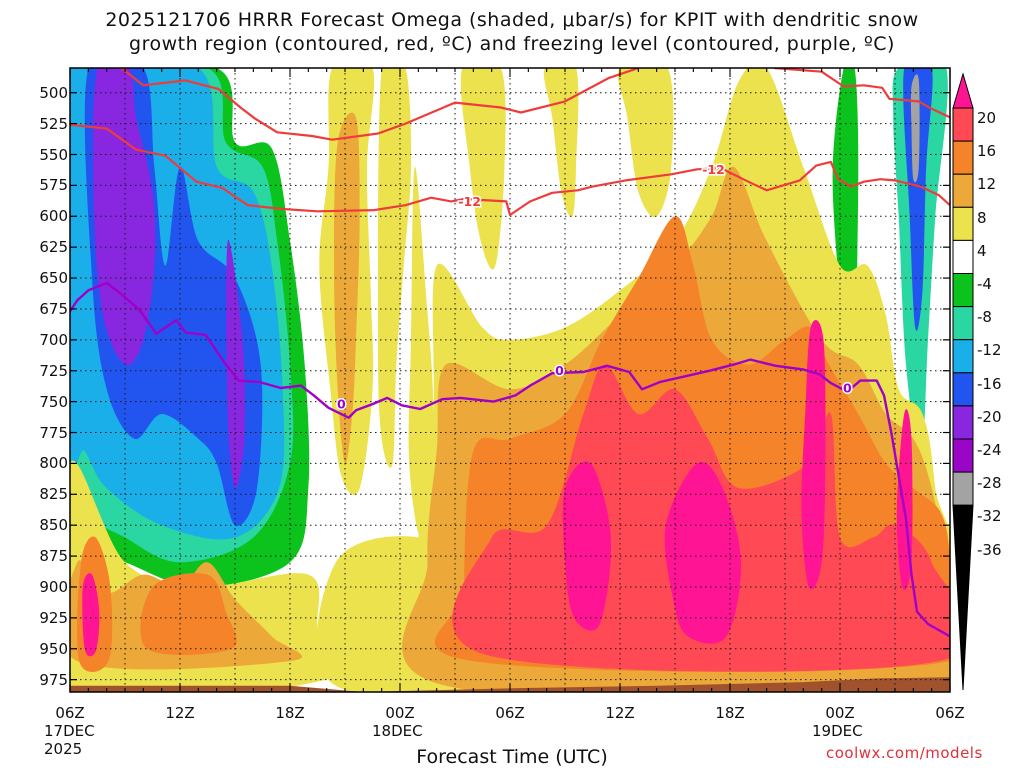 The height and width of the screenshot is (768, 1024). I want to click on x-axis-title: Forecast Time (UTC), so click(512, 757).